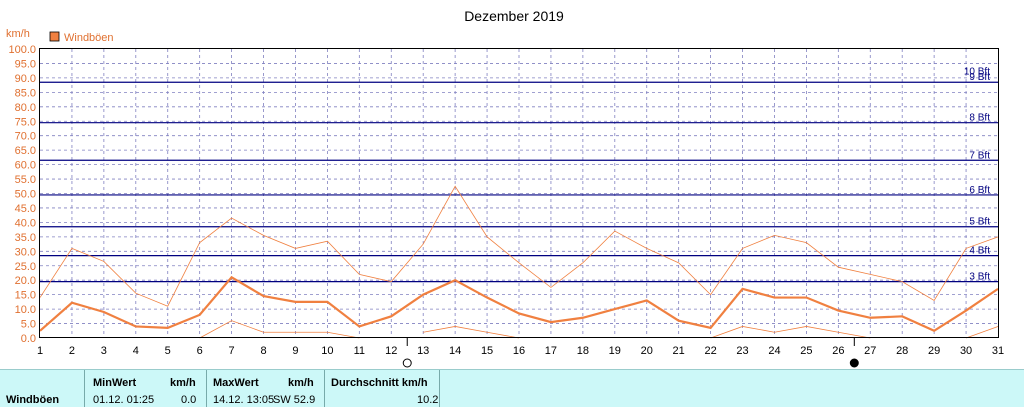 This screenshot has height=407, width=1024. Describe the element at coordinates (615, 351) in the screenshot. I see `x-tick-label: 19` at that location.